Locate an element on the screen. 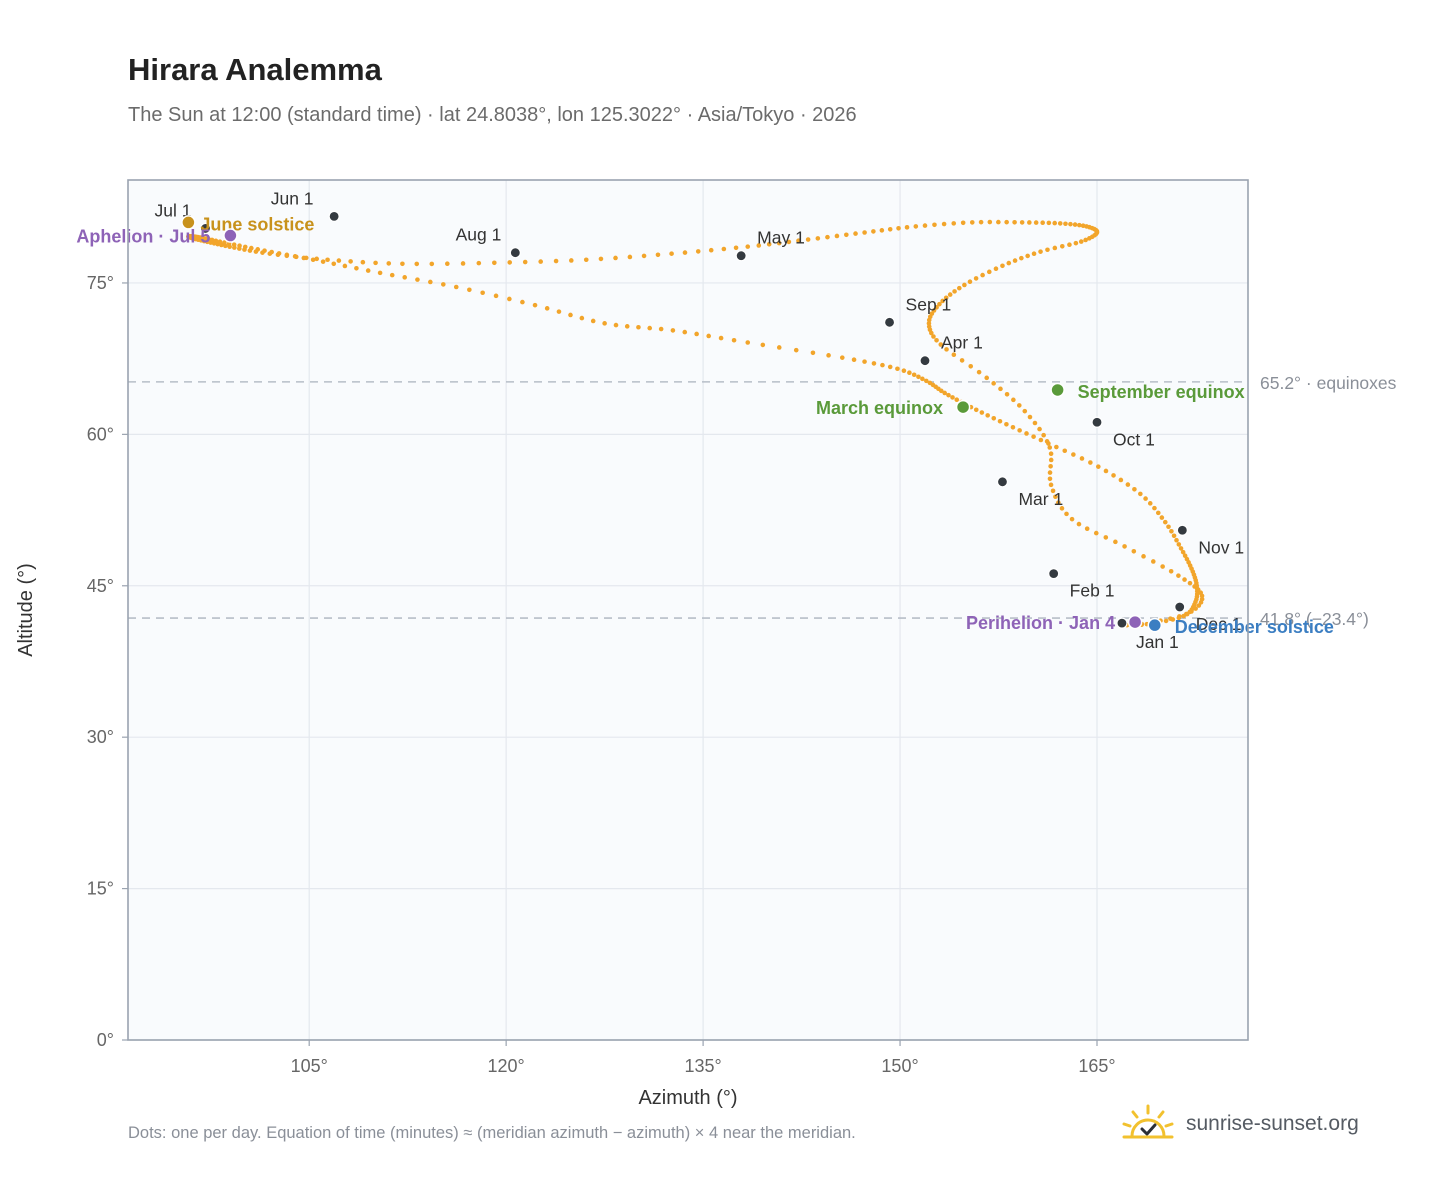 The width and height of the screenshot is (1448, 1188). month-label: Jan 1 is located at coordinates (1157, 642).